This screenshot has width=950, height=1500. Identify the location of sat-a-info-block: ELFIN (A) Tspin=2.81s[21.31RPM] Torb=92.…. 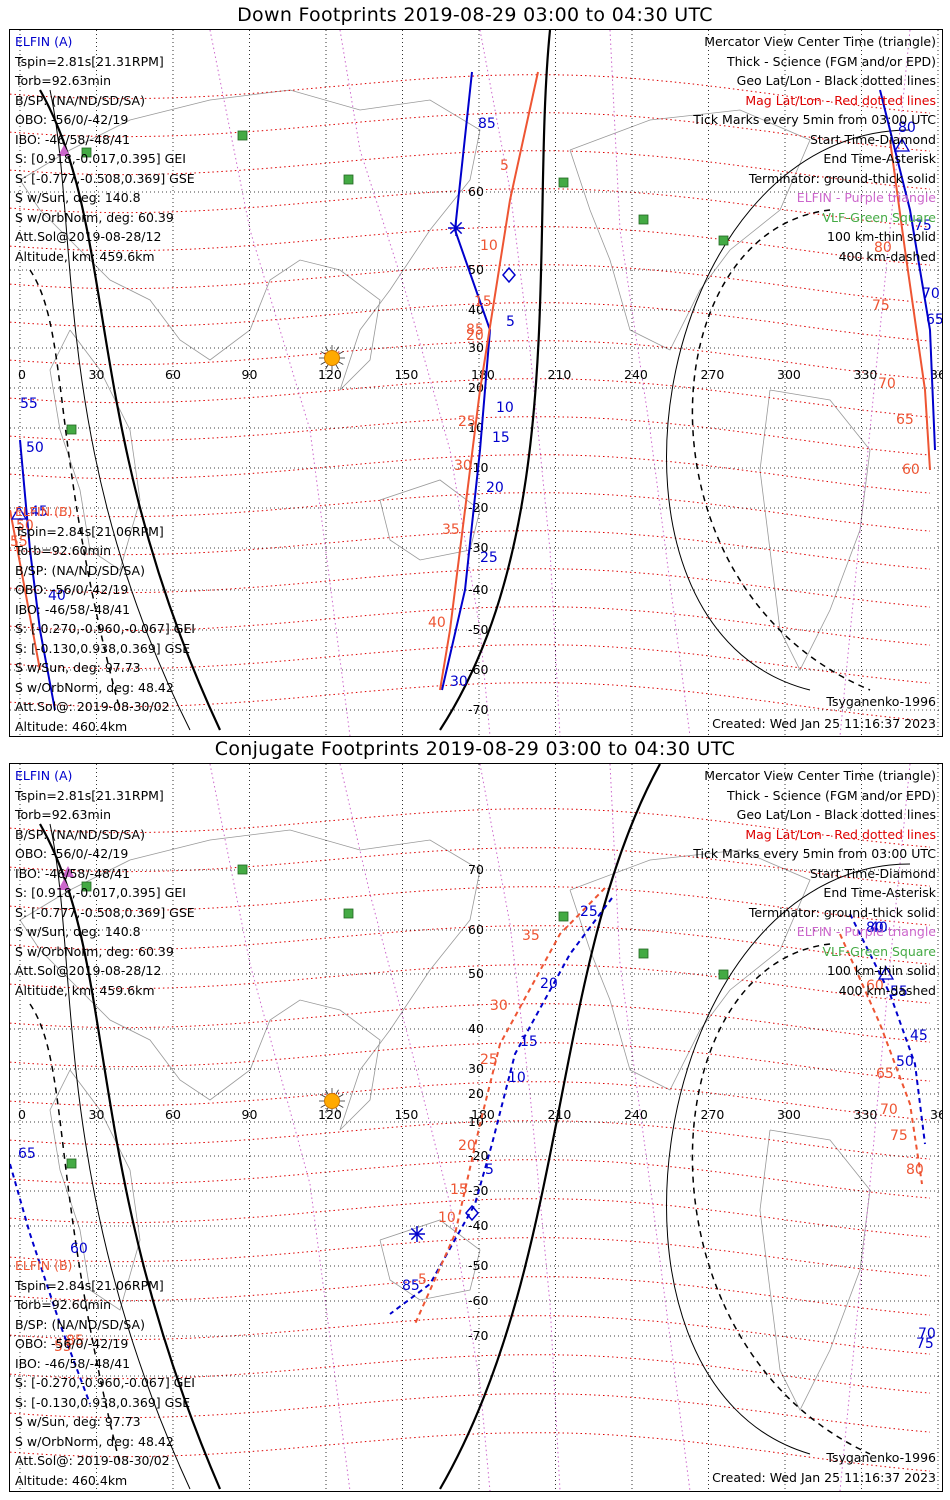
(105, 883).